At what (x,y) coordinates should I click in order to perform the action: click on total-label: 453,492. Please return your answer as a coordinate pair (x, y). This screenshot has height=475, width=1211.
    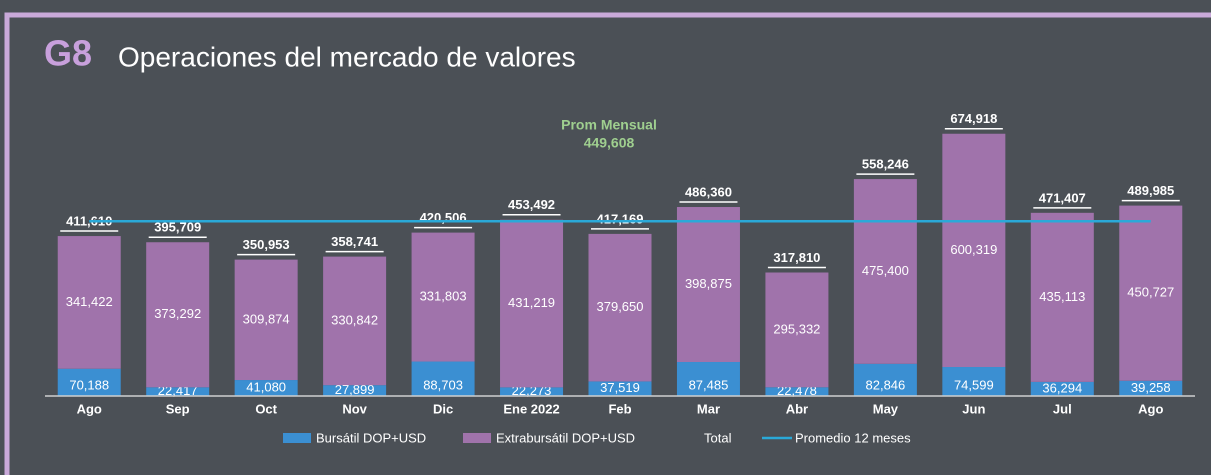
    Looking at the image, I should click on (531, 204).